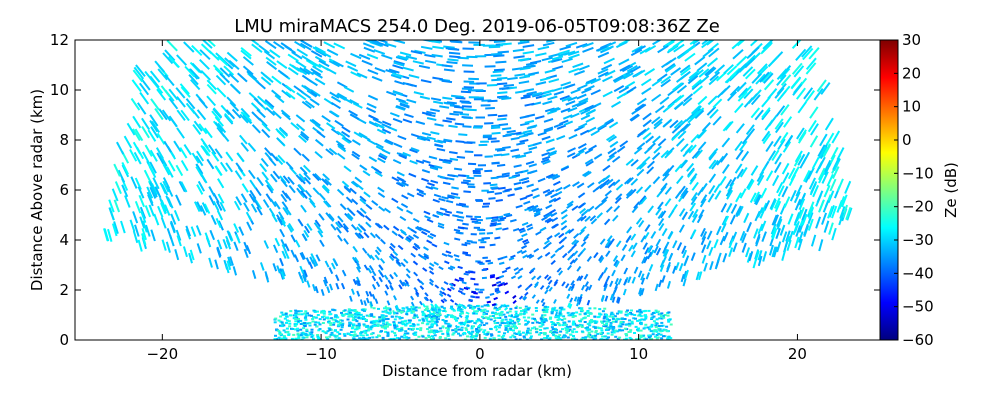 The width and height of the screenshot is (1000, 400). Describe the element at coordinates (918, 307) in the screenshot. I see `colorbar-tick-label: −50` at that location.